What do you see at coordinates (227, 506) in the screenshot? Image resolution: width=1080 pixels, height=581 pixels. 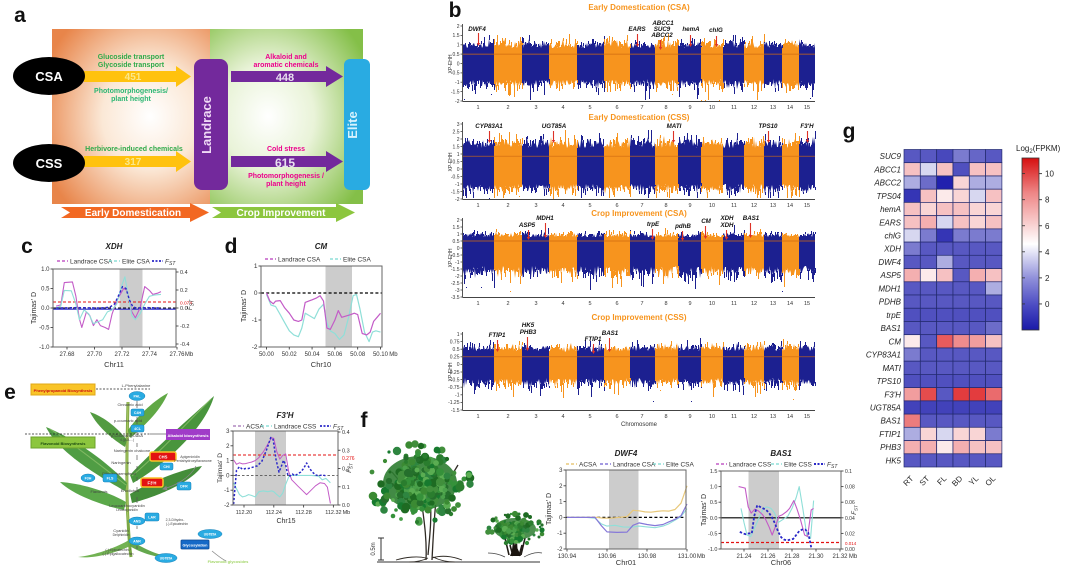 I see `svg-text: -2` at bounding box center [227, 506].